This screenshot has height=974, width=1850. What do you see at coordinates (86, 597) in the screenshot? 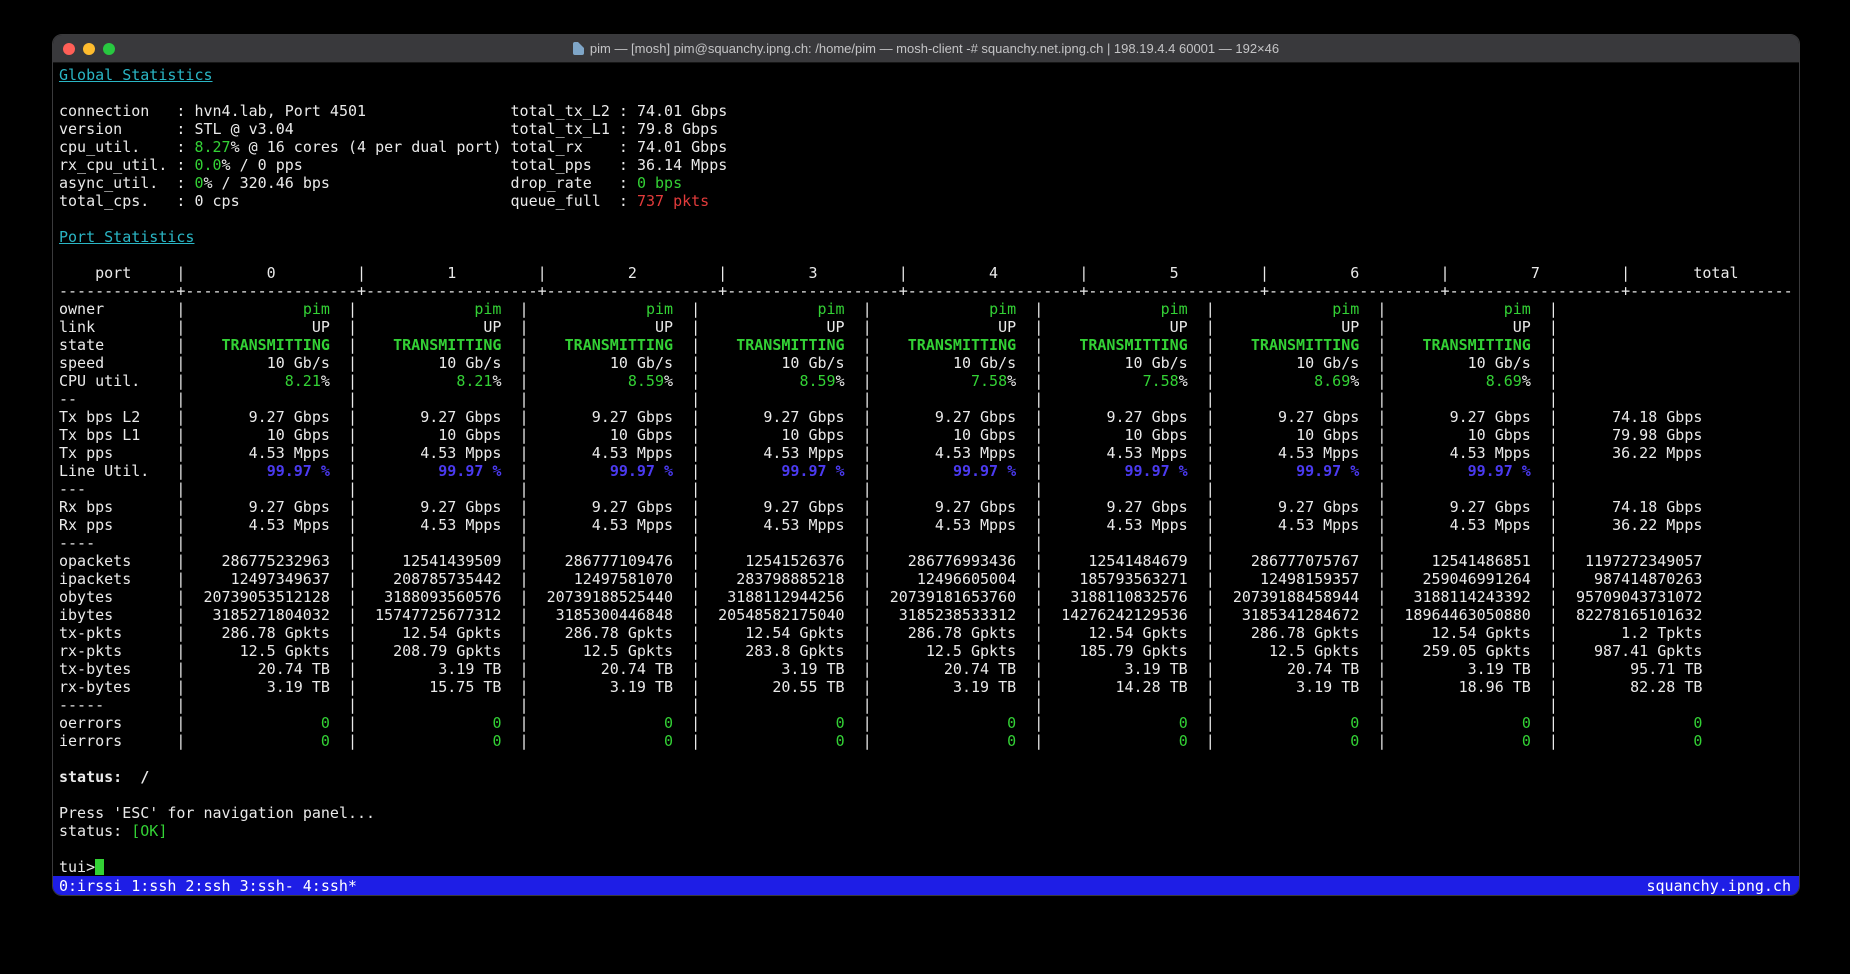
I see `row-label: obytes` at bounding box center [86, 597].